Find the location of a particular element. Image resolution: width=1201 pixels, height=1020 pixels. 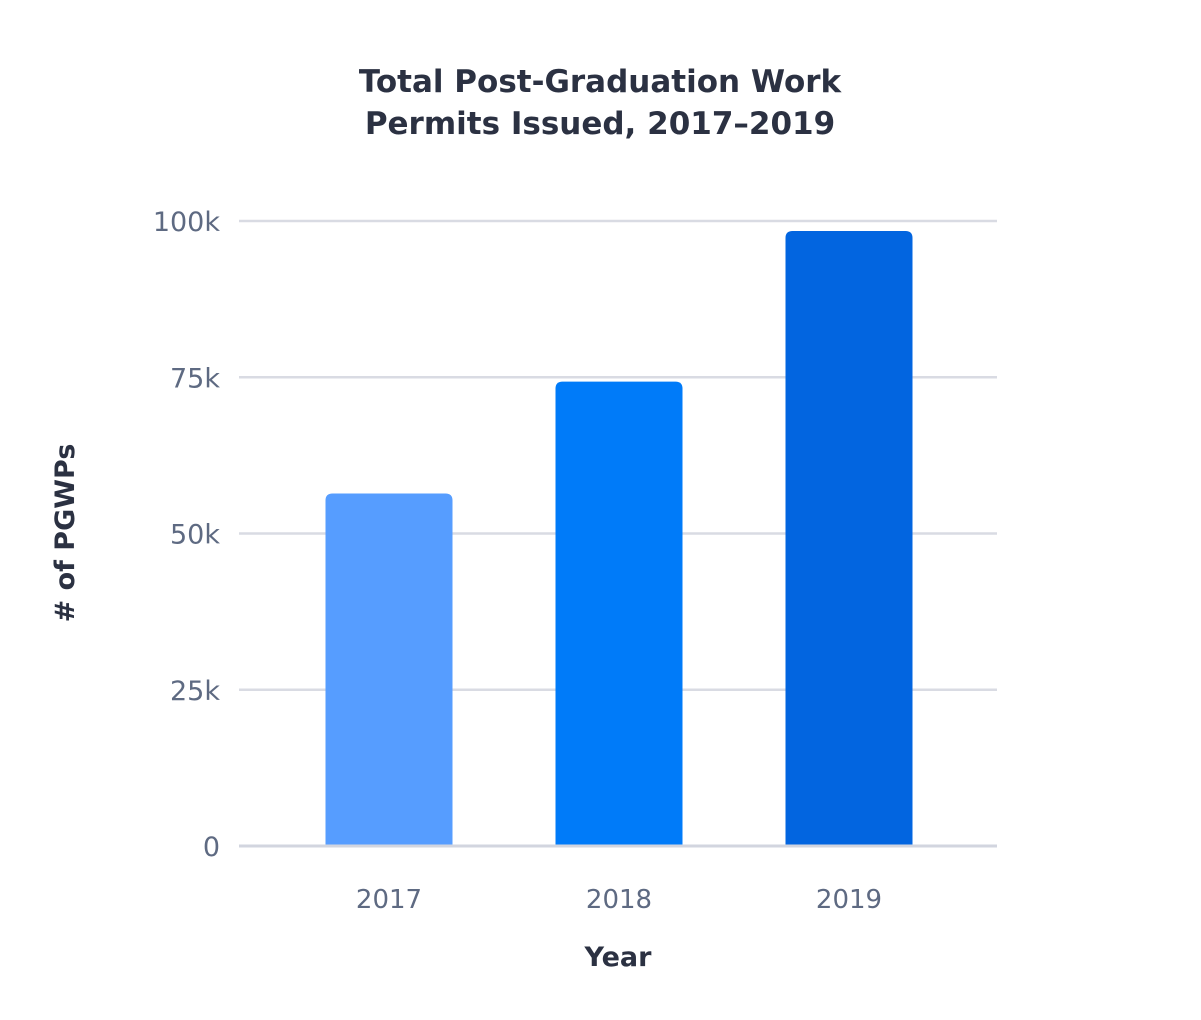

y-tick-label: 25k is located at coordinates (195, 691).